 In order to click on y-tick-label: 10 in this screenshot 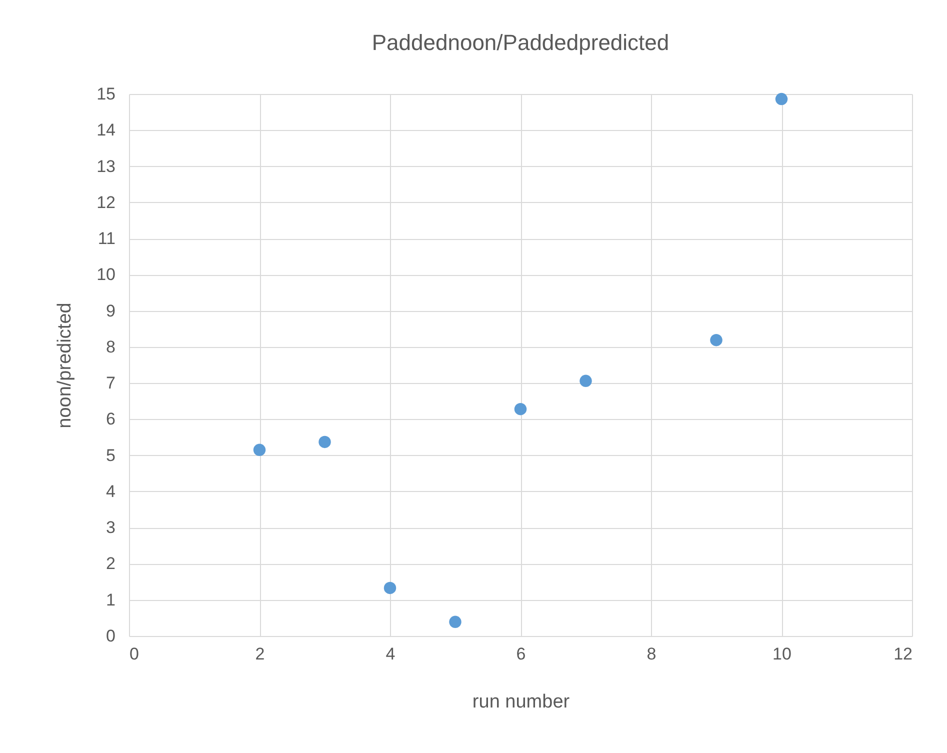, I will do `click(106, 274)`.